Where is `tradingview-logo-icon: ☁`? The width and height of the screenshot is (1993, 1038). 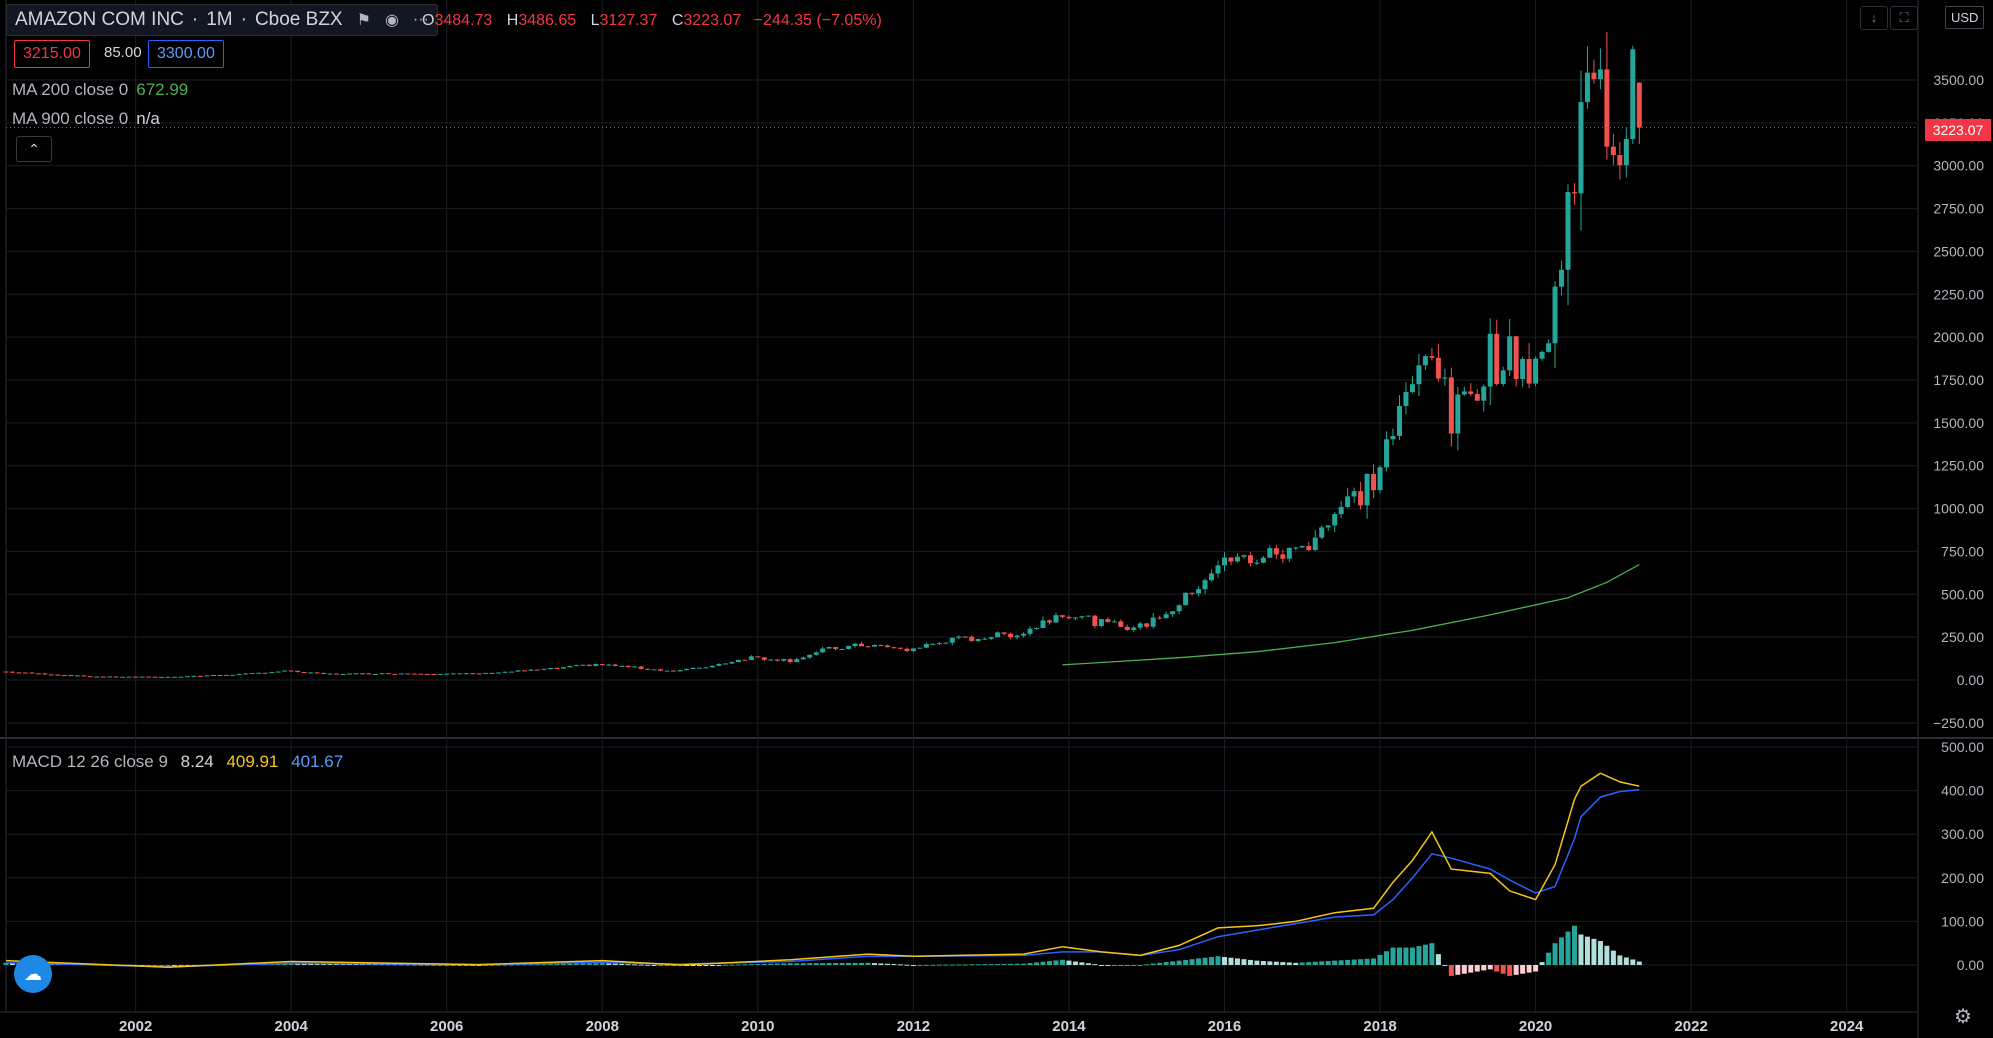 tradingview-logo-icon: ☁ is located at coordinates (33, 974).